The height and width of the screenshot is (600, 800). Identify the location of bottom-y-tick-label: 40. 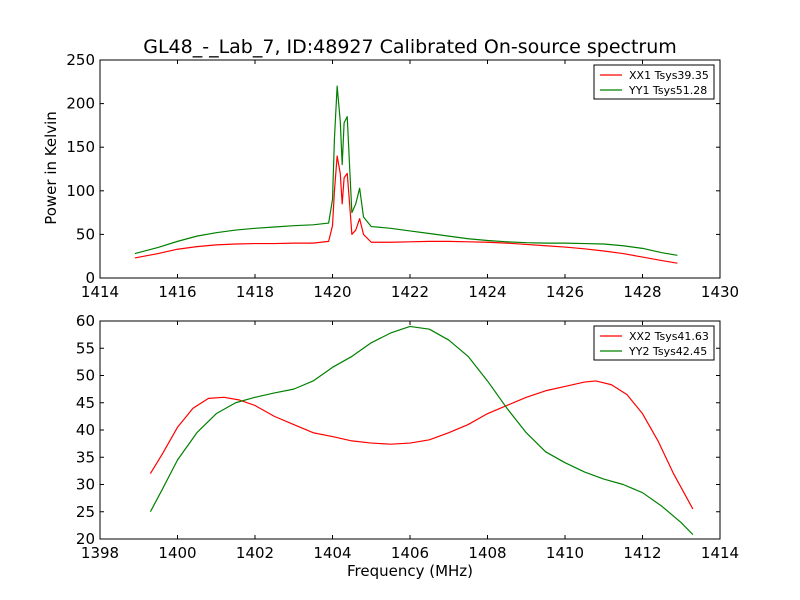
(85, 430).